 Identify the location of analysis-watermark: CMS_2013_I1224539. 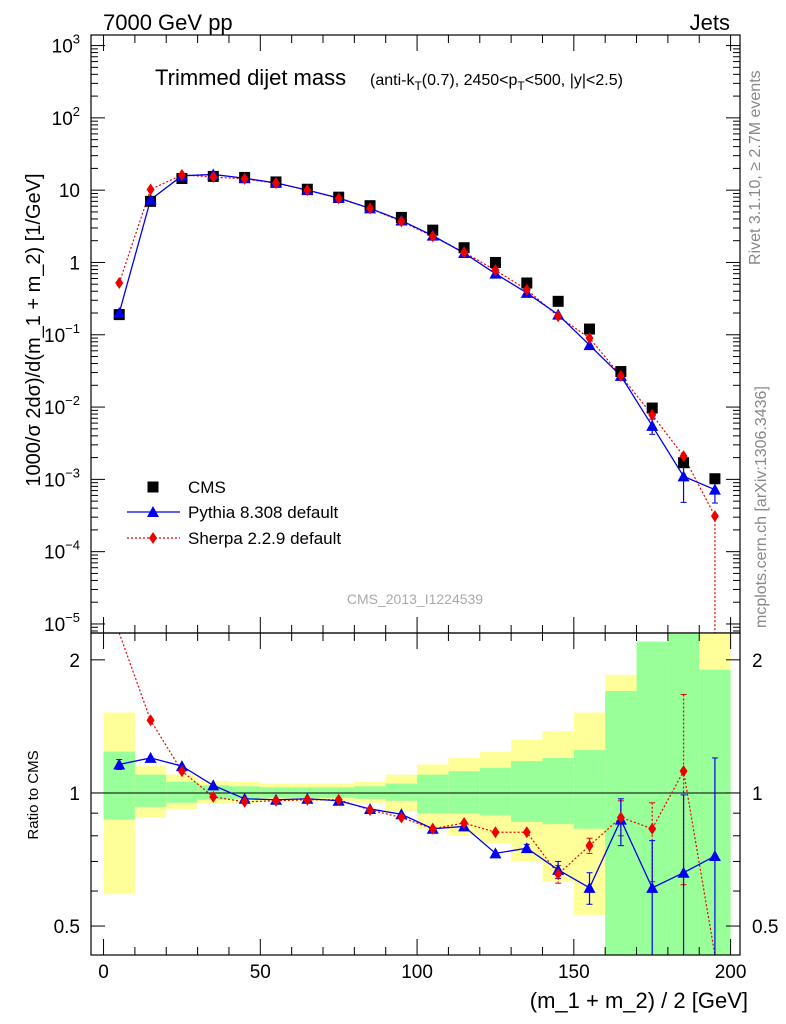
(415, 599).